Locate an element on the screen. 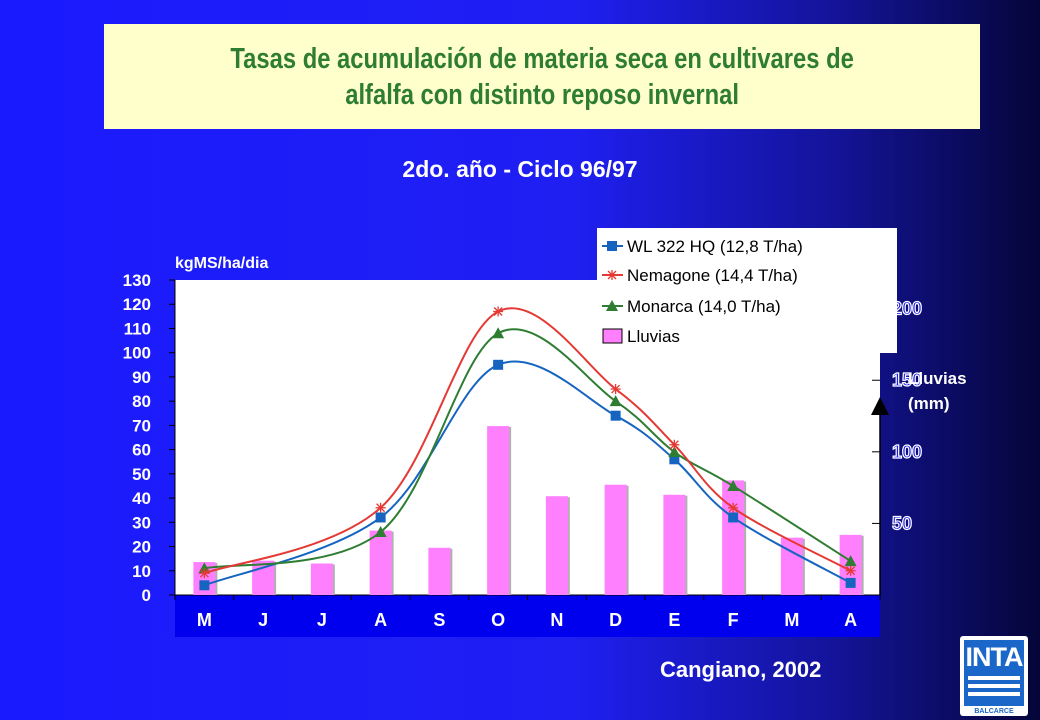 The height and width of the screenshot is (720, 1040). legend-label: Lluvias is located at coordinates (653, 336).